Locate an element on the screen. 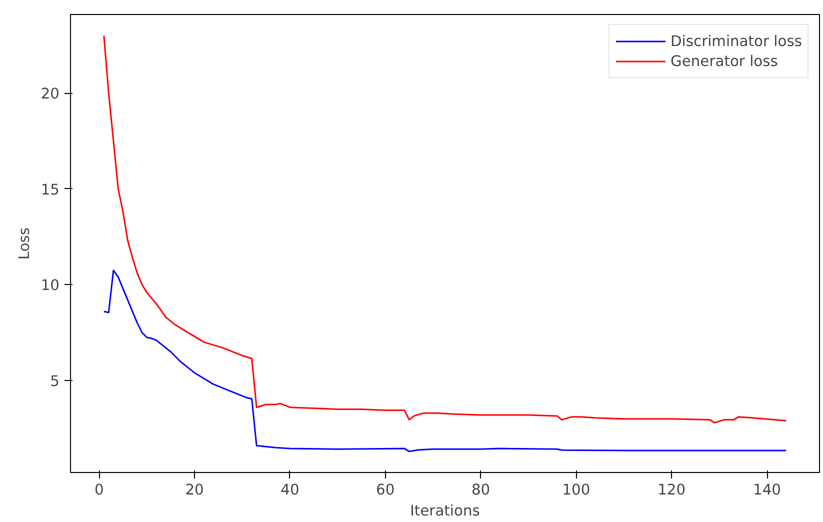 The height and width of the screenshot is (522, 823). x-tick-label: 40 is located at coordinates (290, 490).